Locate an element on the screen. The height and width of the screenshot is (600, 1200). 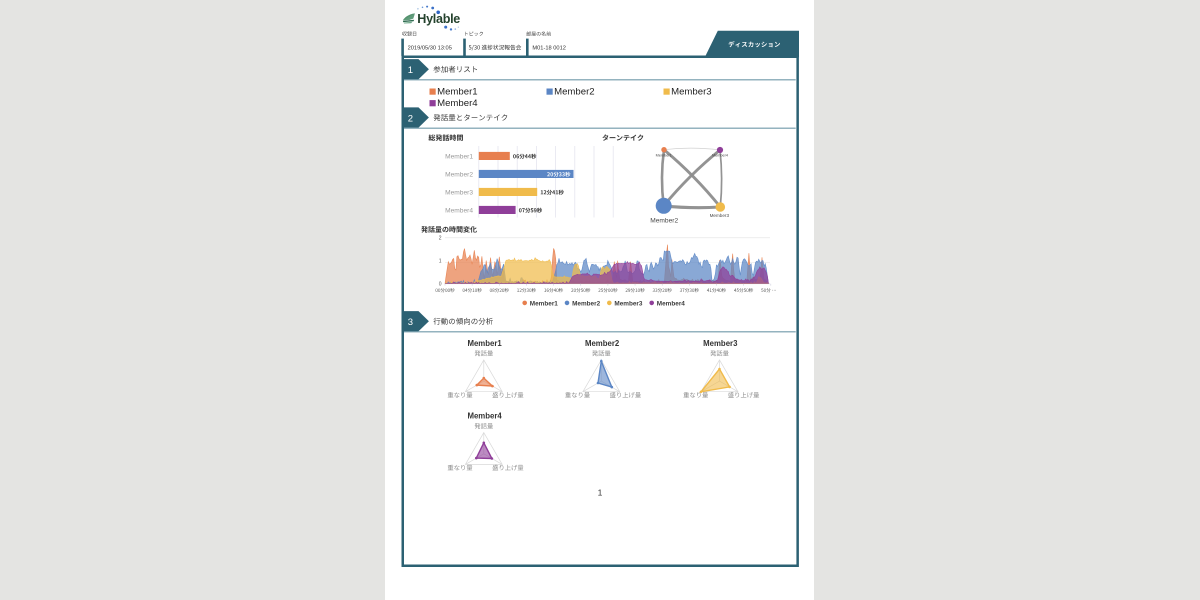
svg-text: Hylable is located at coordinates (438, 19).